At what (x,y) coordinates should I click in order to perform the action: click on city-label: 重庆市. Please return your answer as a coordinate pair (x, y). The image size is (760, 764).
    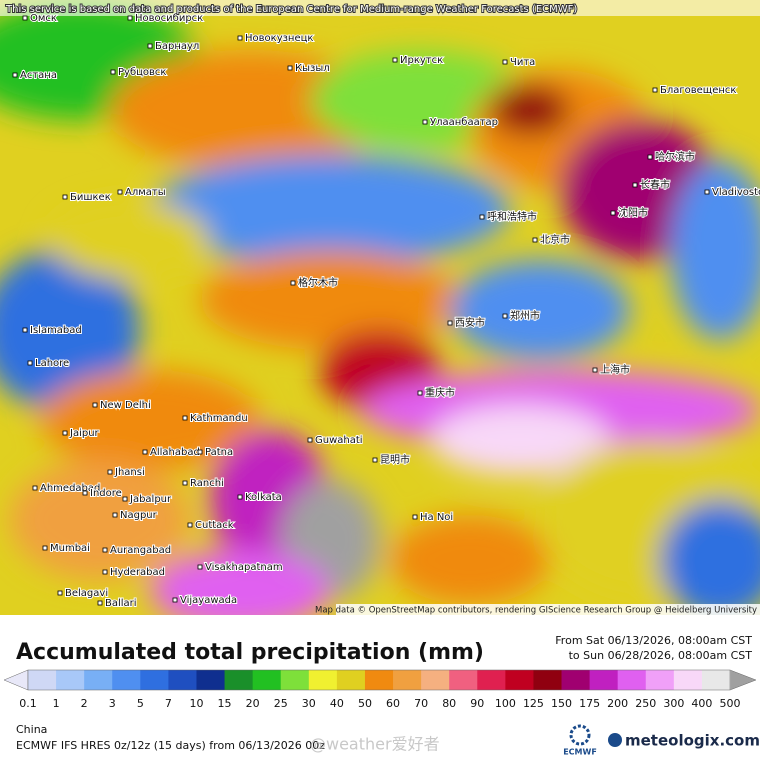
    Looking at the image, I should click on (440, 392).